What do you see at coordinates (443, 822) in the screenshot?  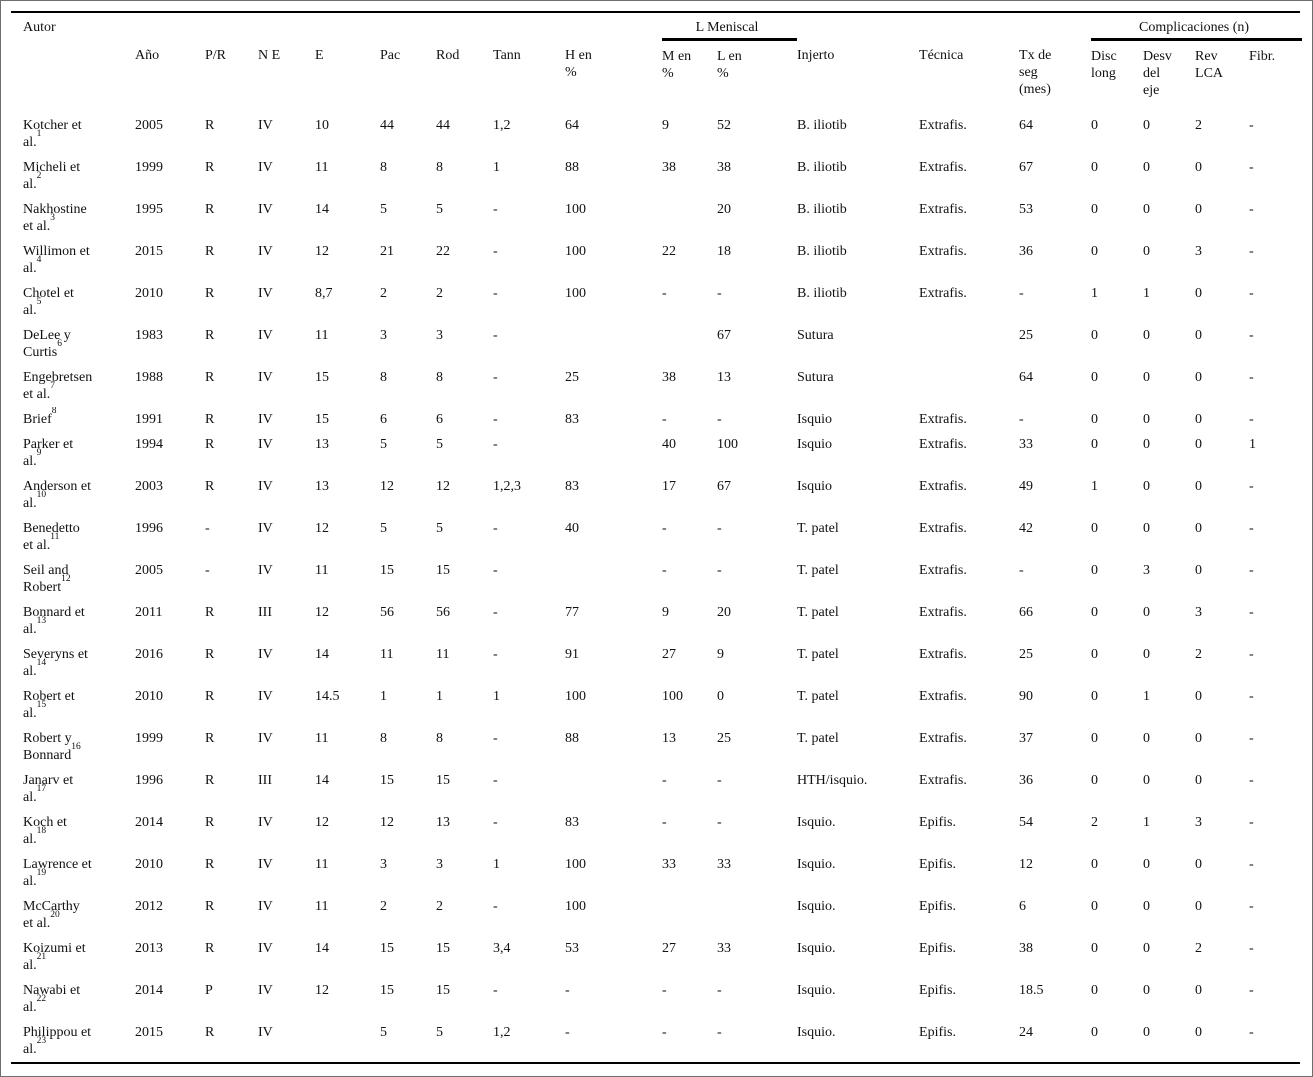 I see `cell-rod: 13` at bounding box center [443, 822].